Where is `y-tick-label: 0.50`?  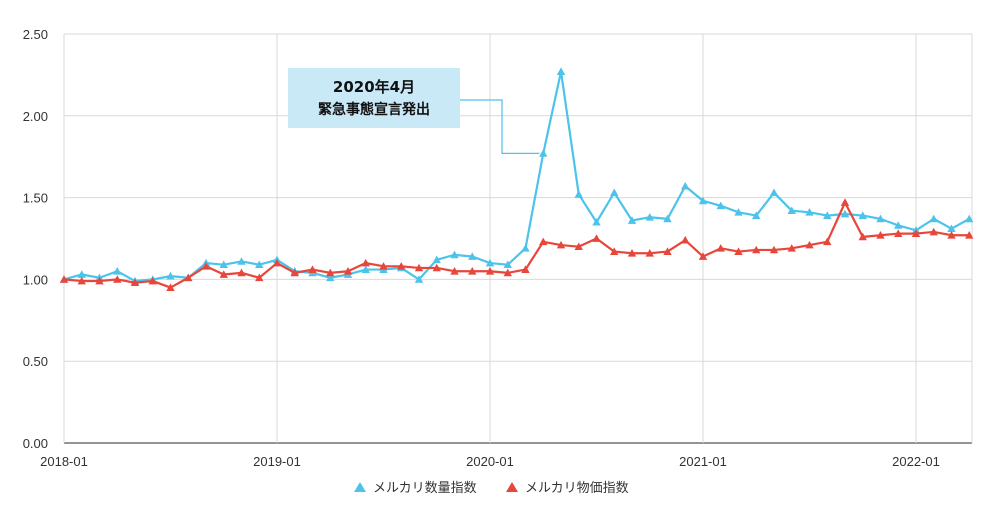
y-tick-label: 0.50 is located at coordinates (35, 361).